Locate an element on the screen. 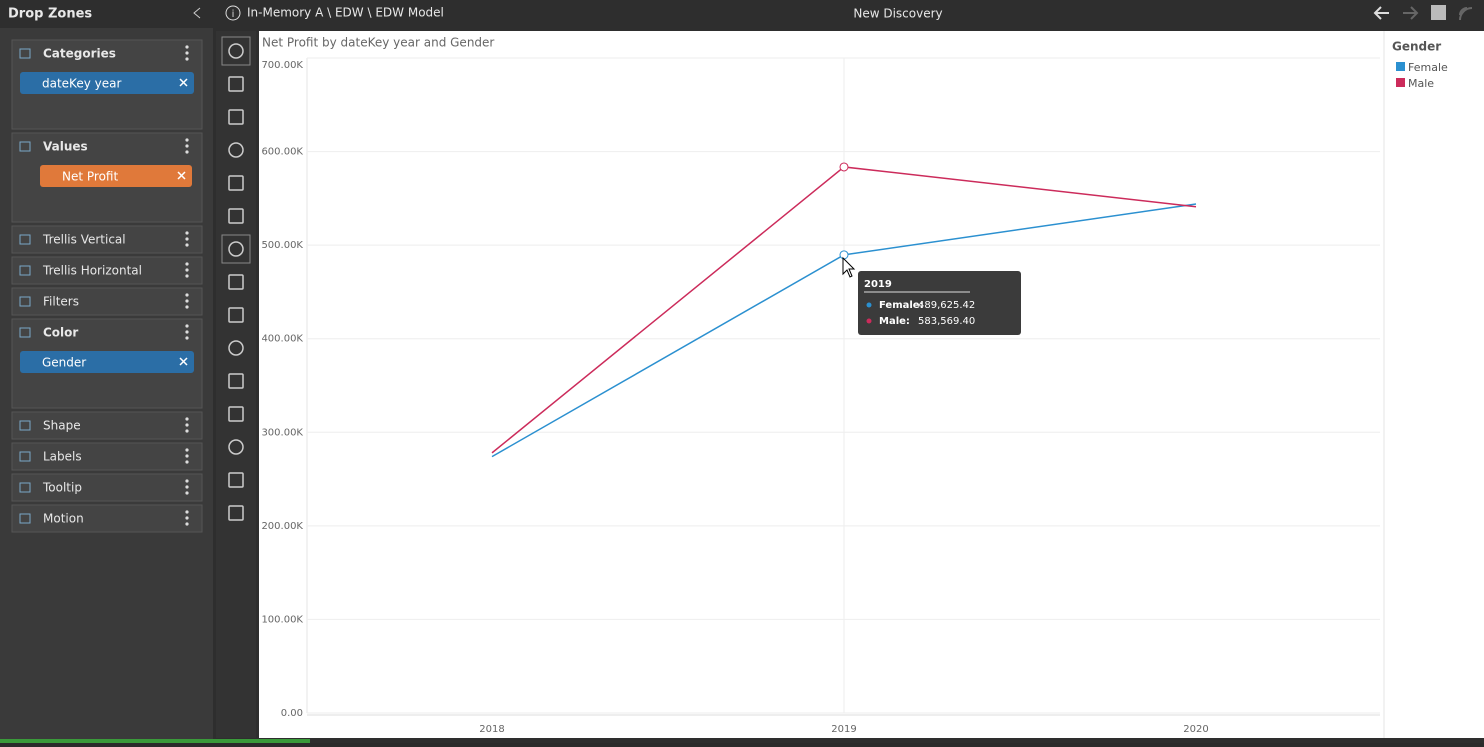  drop-zone-label: Categories is located at coordinates (79, 54).